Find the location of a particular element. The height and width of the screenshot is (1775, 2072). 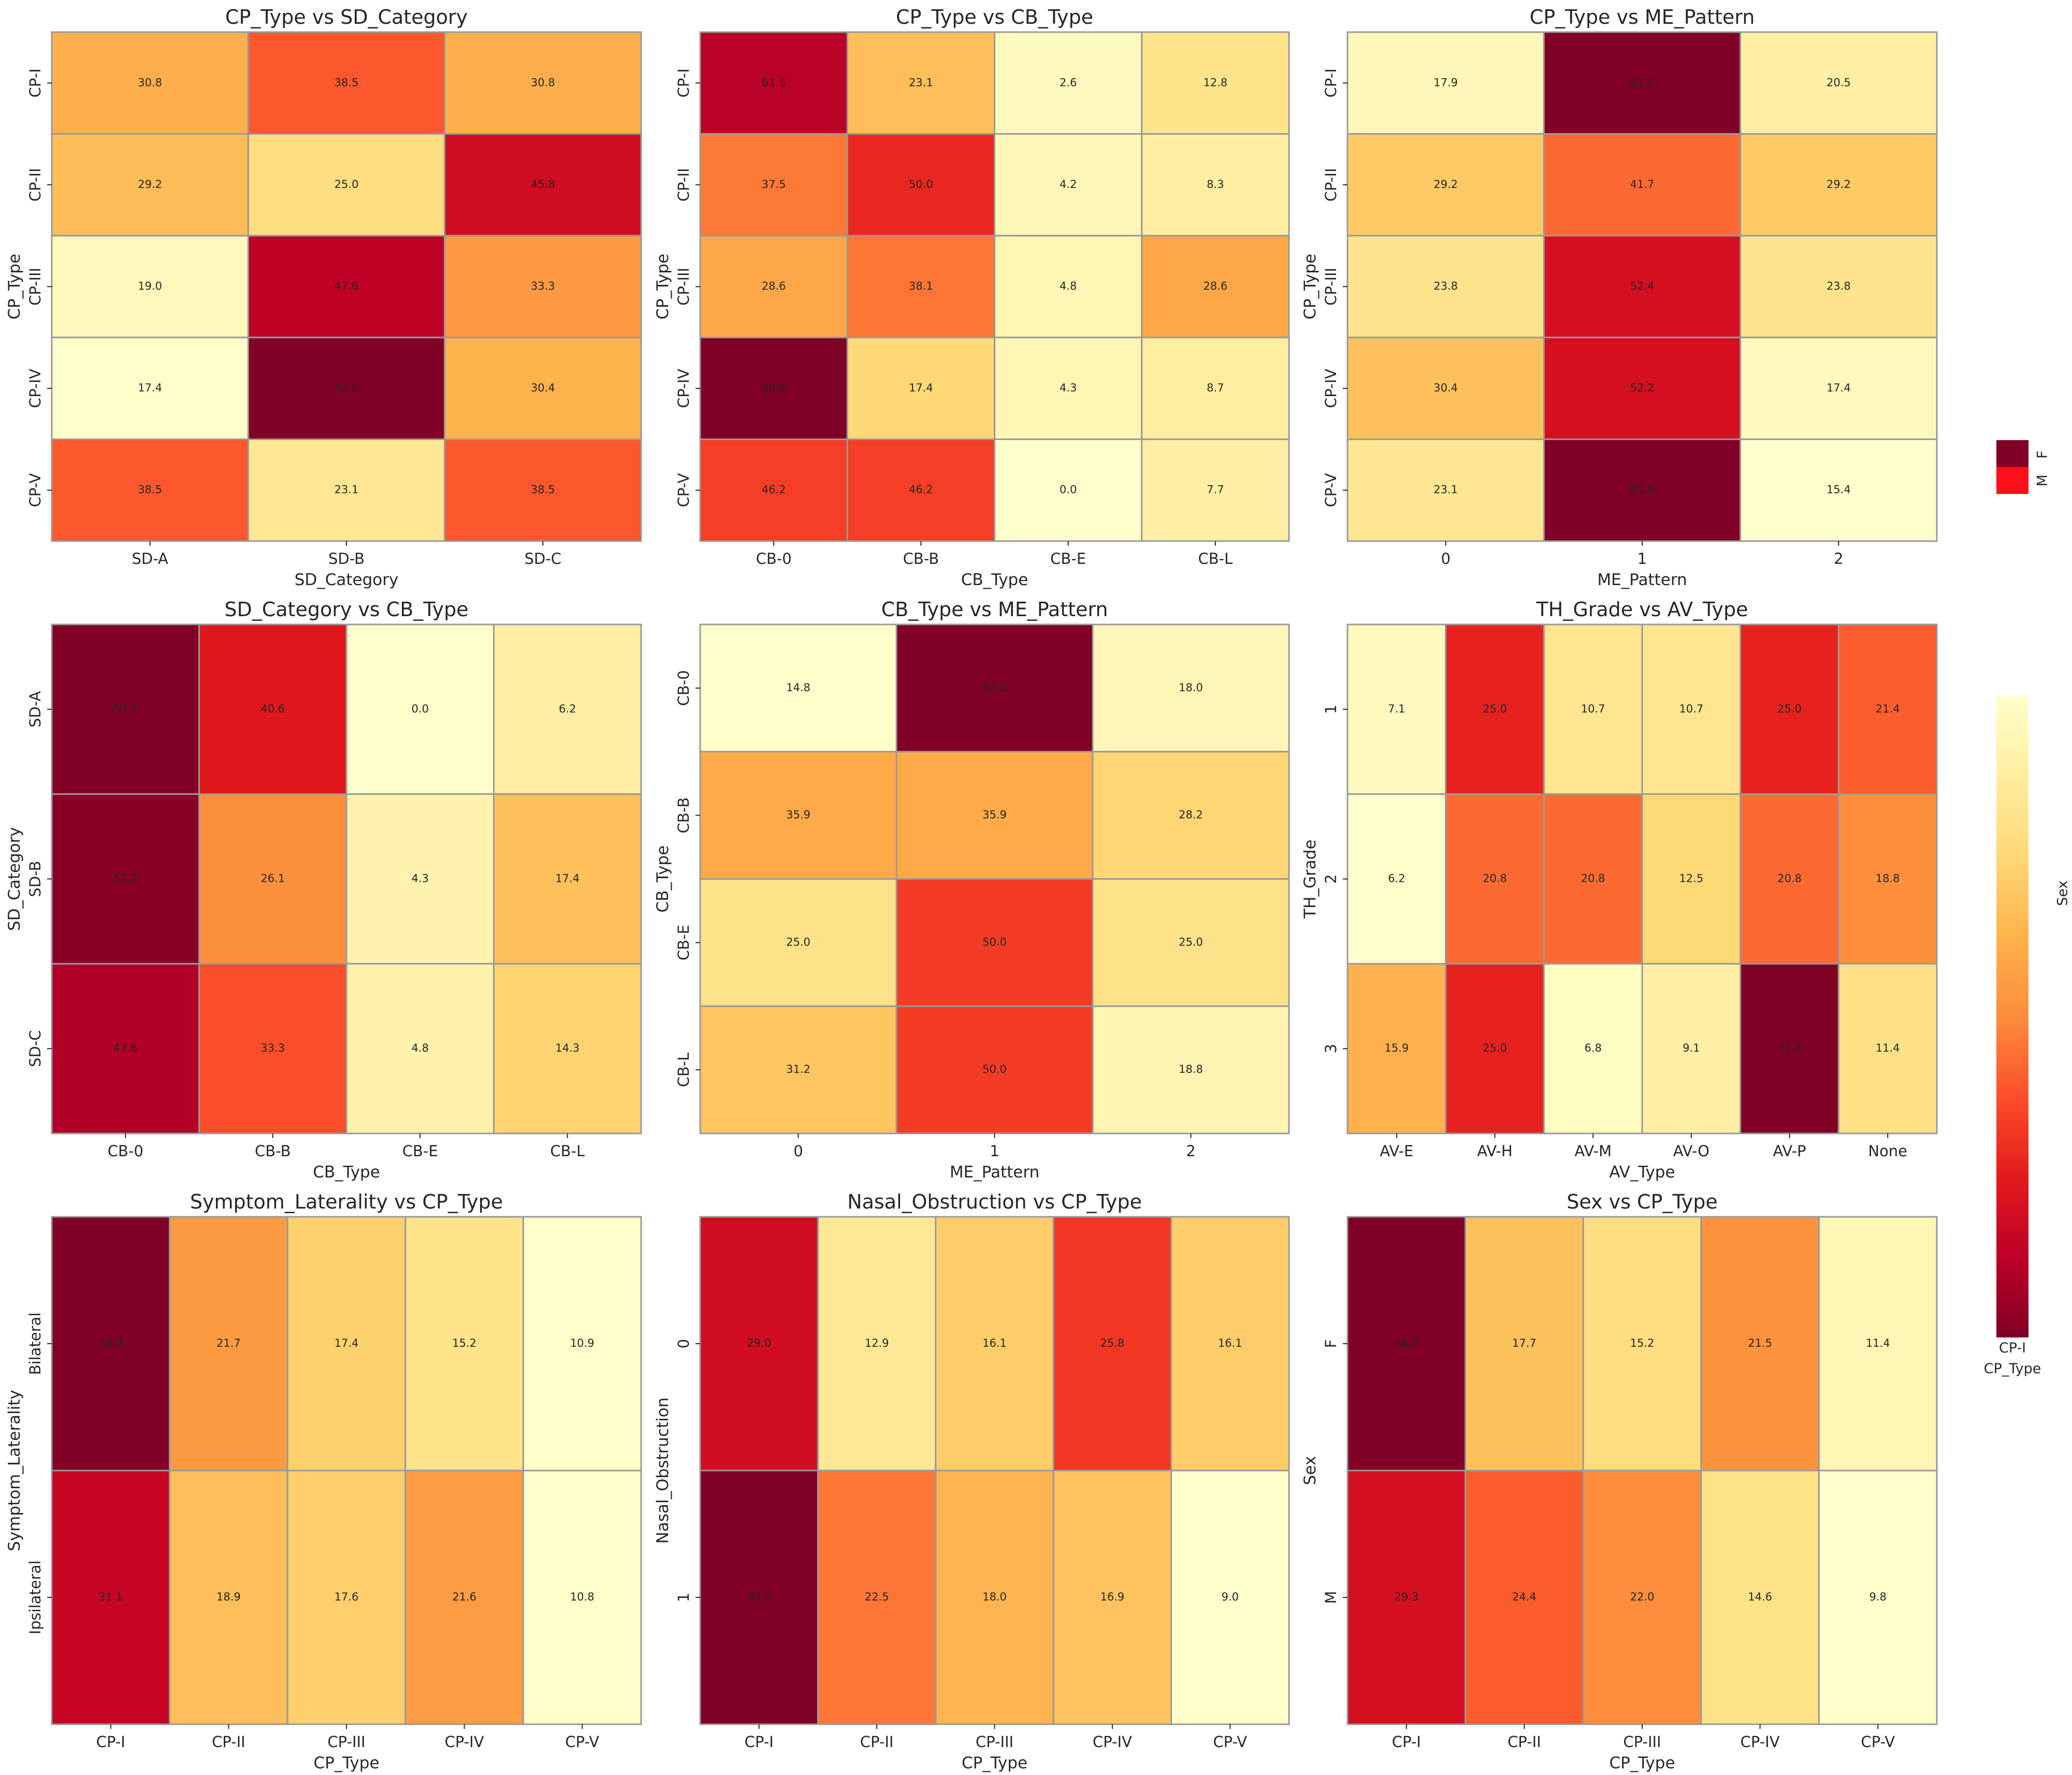

y-axis-label: SD_Category is located at coordinates (14, 879).